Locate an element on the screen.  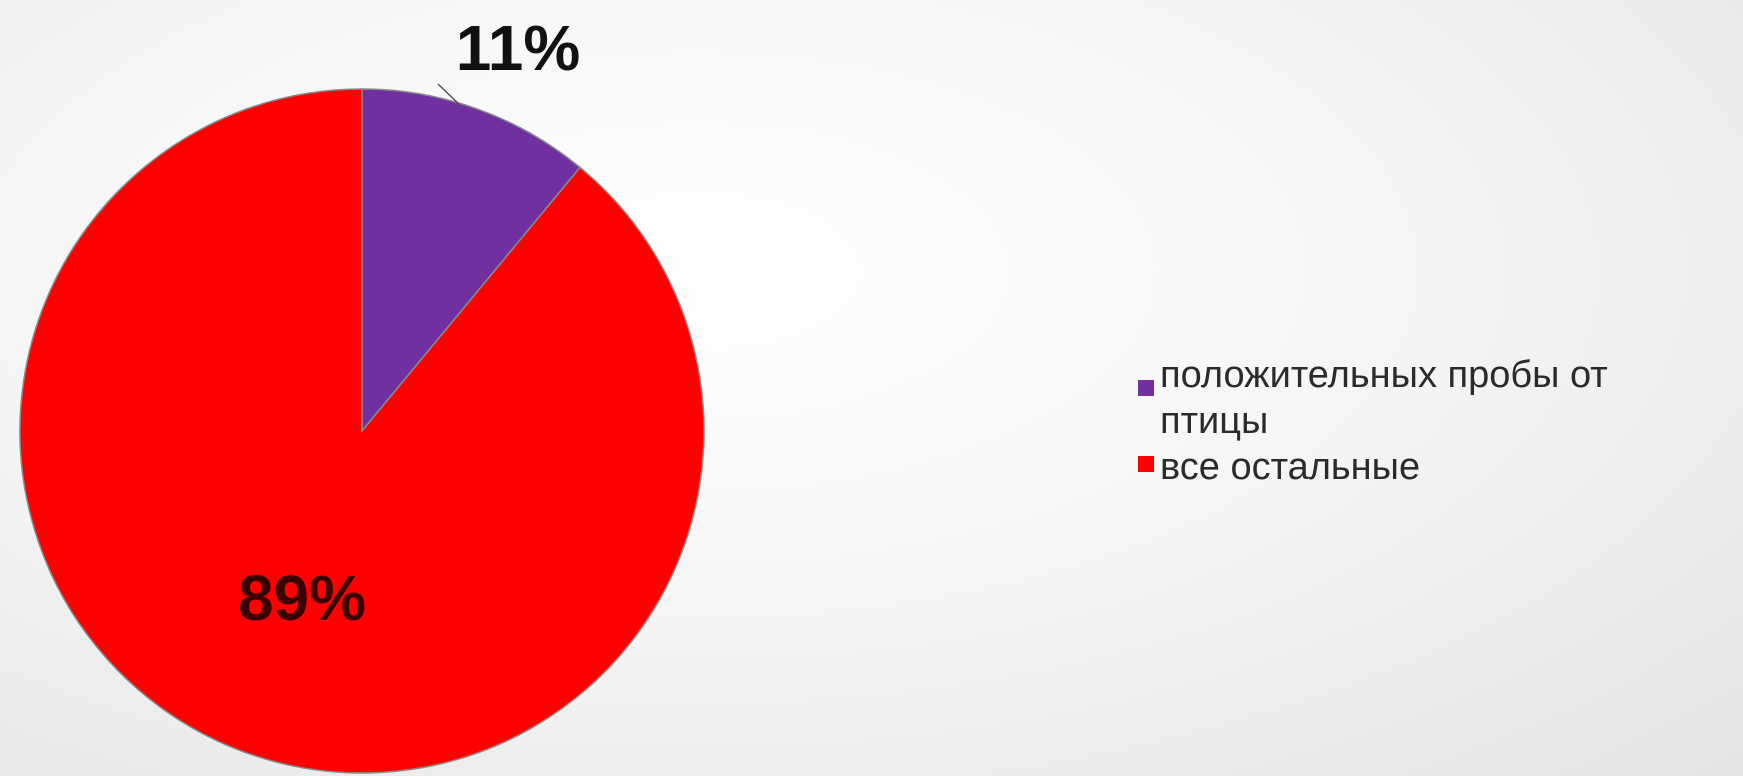
legend-item-others: все остальные is located at coordinates (1438, 467).